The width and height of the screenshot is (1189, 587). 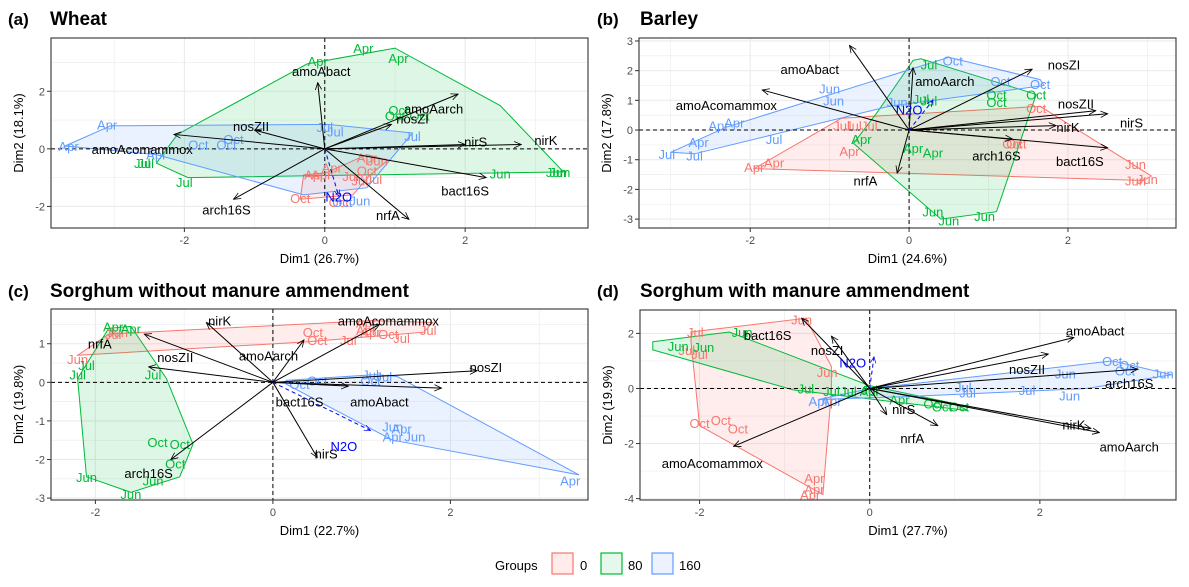 What do you see at coordinates (18, 19) in the screenshot?
I see `panel-tag: (a)` at bounding box center [18, 19].